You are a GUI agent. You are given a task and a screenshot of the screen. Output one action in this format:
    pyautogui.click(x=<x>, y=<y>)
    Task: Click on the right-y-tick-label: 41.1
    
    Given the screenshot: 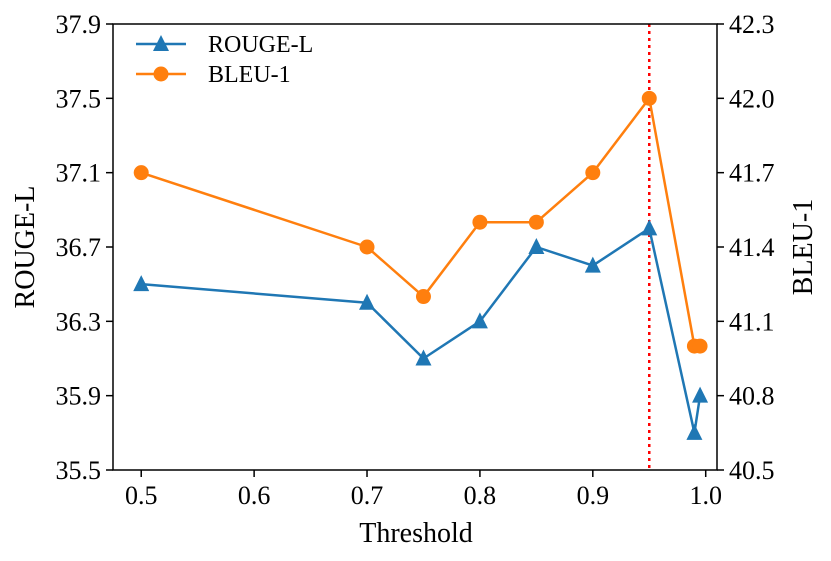 What is the action you would take?
    pyautogui.click(x=752, y=321)
    